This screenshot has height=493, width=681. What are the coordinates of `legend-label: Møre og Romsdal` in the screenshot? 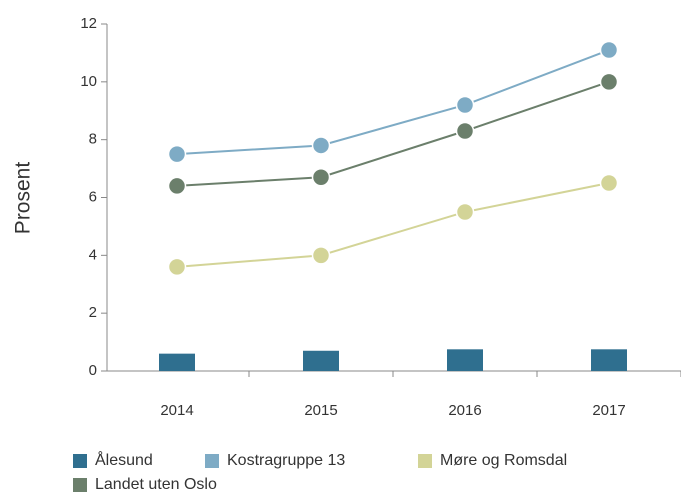 It's located at (503, 460).